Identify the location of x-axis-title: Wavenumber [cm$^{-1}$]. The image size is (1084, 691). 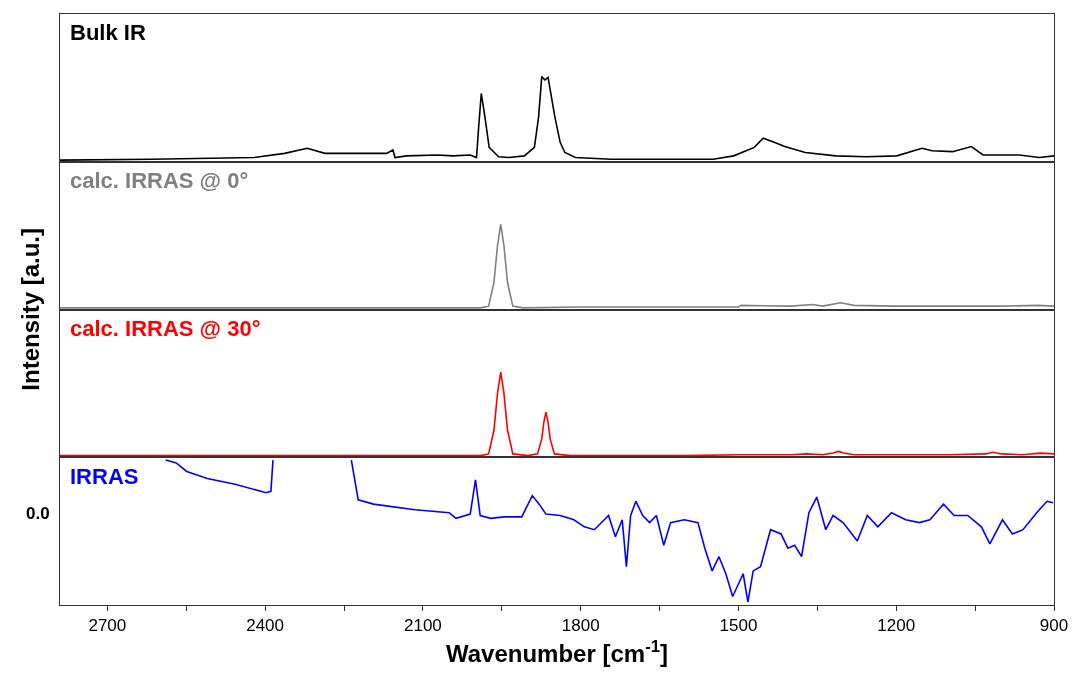
(557, 651).